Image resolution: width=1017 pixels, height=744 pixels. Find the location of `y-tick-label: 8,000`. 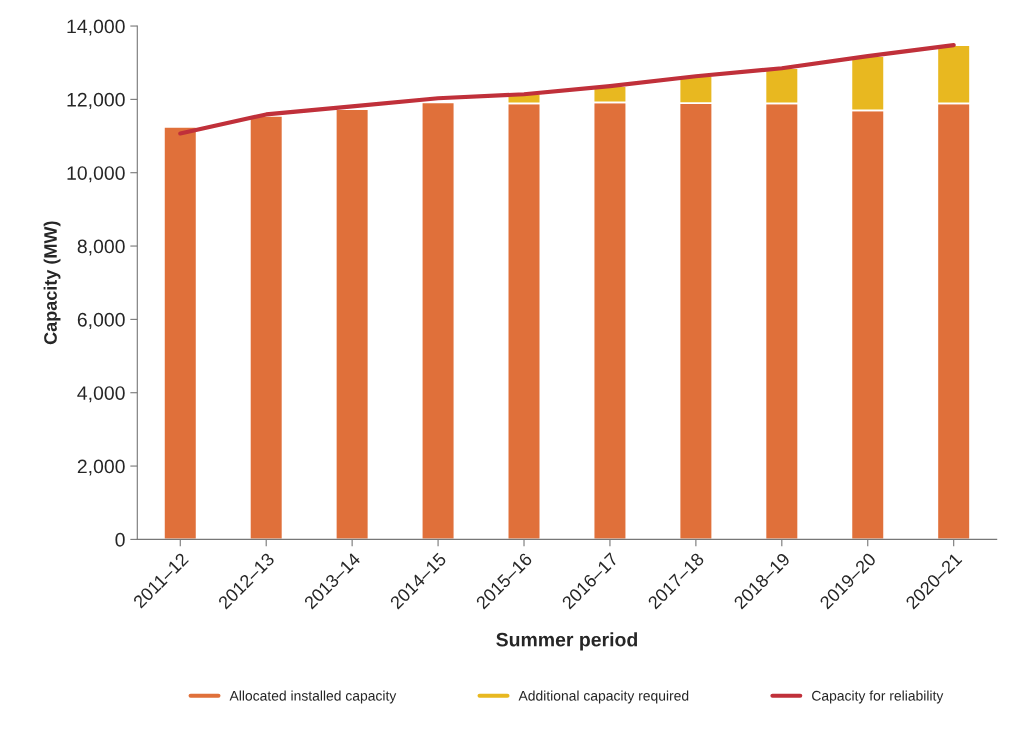

y-tick-label: 8,000 is located at coordinates (101, 247).